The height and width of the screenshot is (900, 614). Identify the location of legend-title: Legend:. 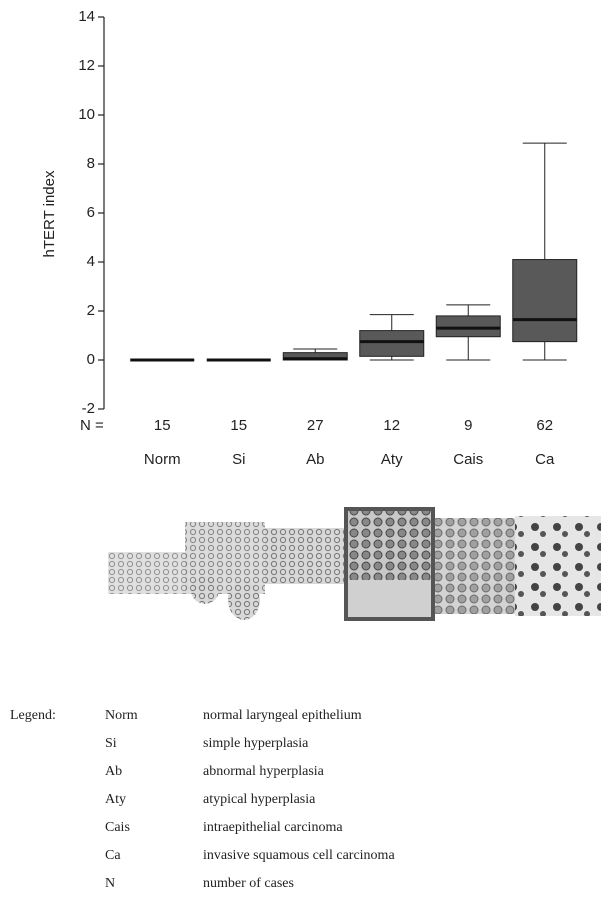
(33, 715).